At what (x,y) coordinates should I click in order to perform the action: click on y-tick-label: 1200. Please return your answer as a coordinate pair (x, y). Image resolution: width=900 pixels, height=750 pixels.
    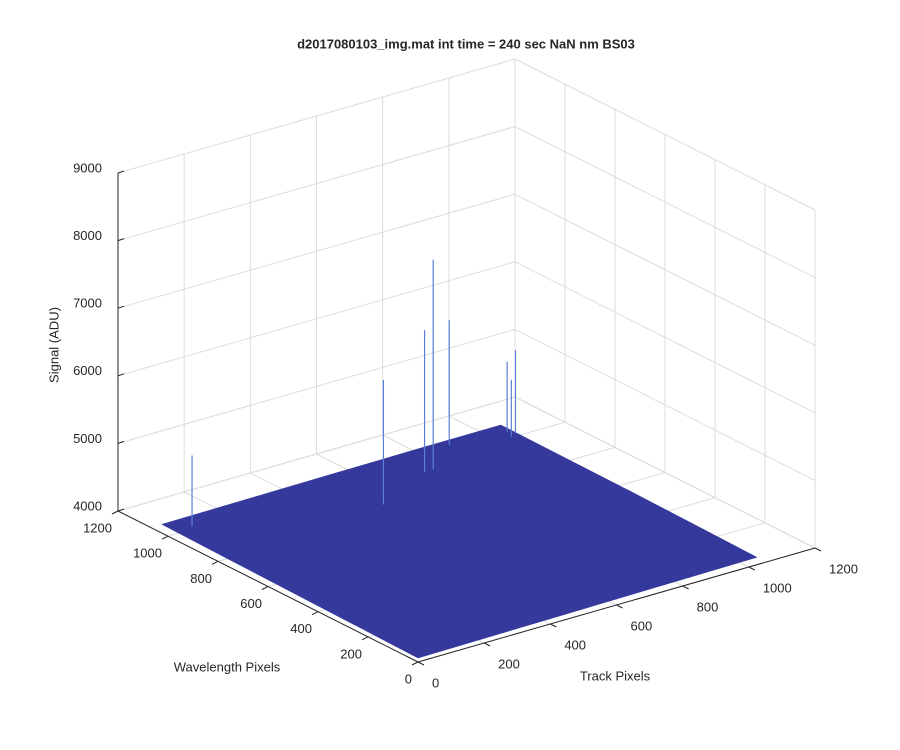
    Looking at the image, I should click on (97, 527).